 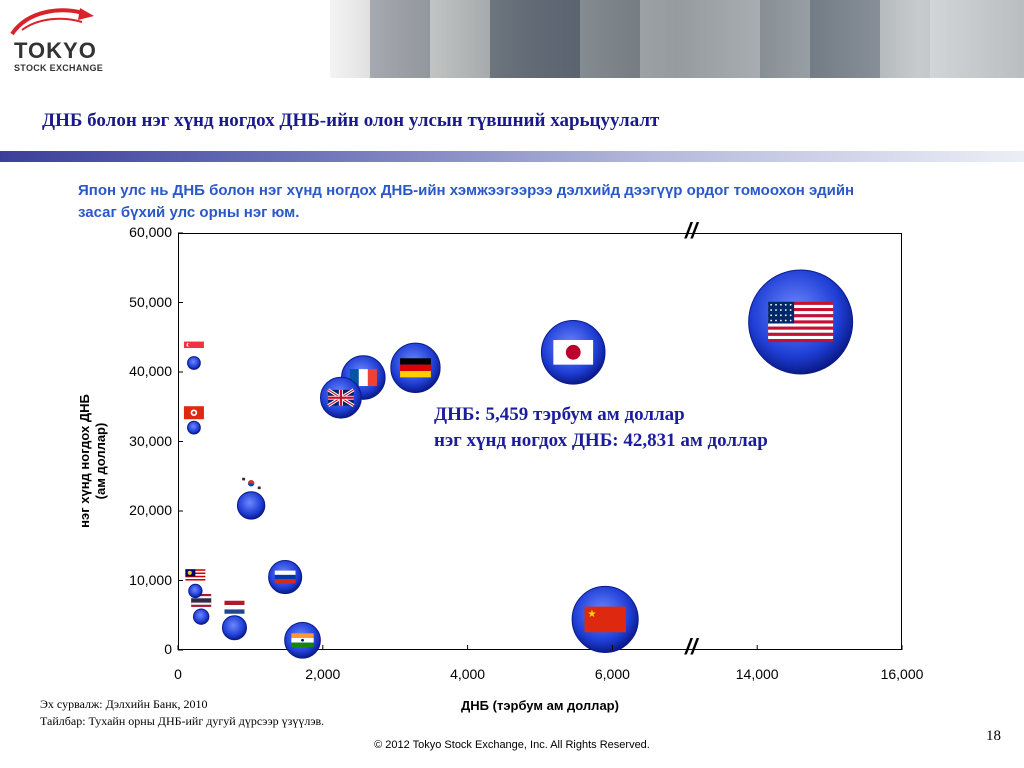 What do you see at coordinates (55, 50) in the screenshot?
I see `logo-name: TOKYO` at bounding box center [55, 50].